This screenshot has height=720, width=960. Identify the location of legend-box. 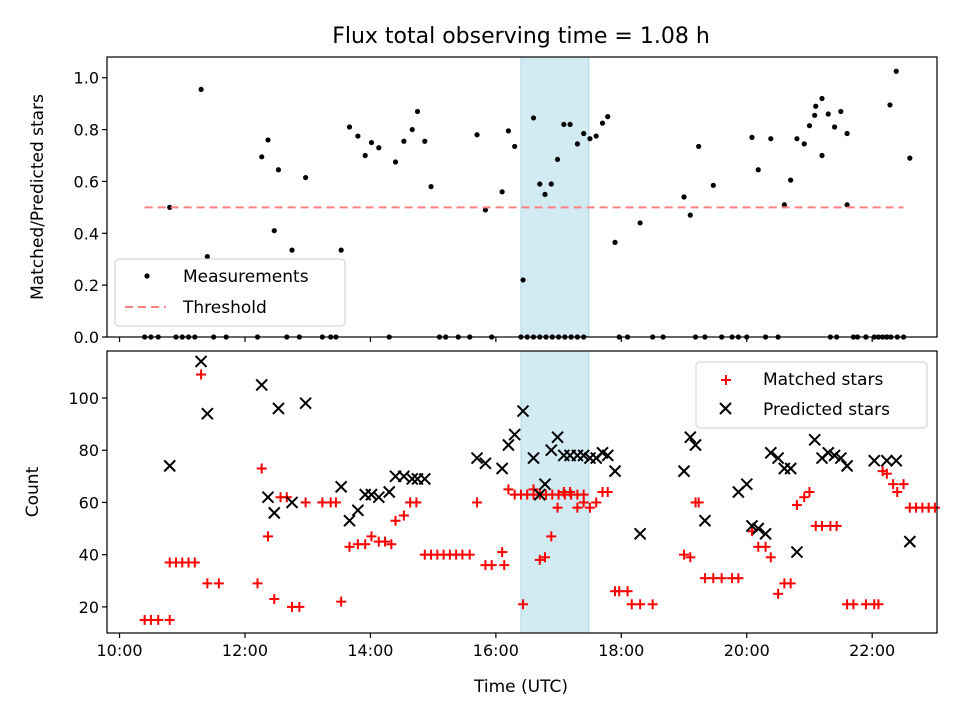
(230, 292).